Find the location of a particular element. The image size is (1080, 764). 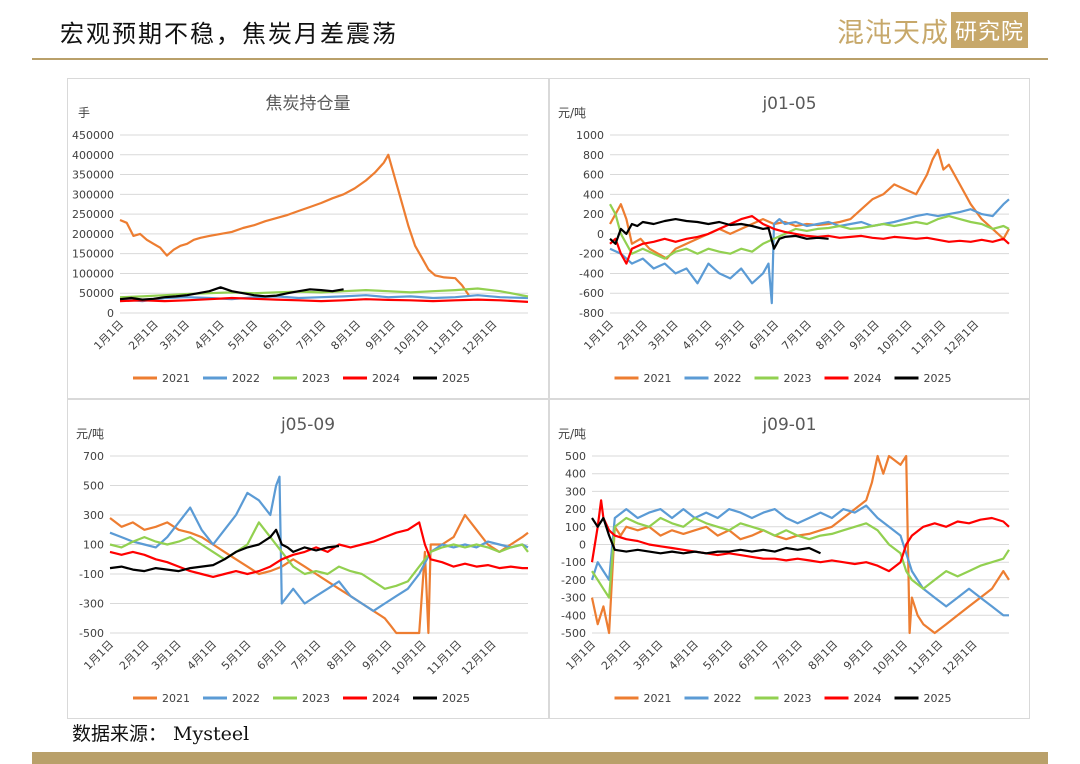

y-tick-label: -600 is located at coordinates (591, 293).